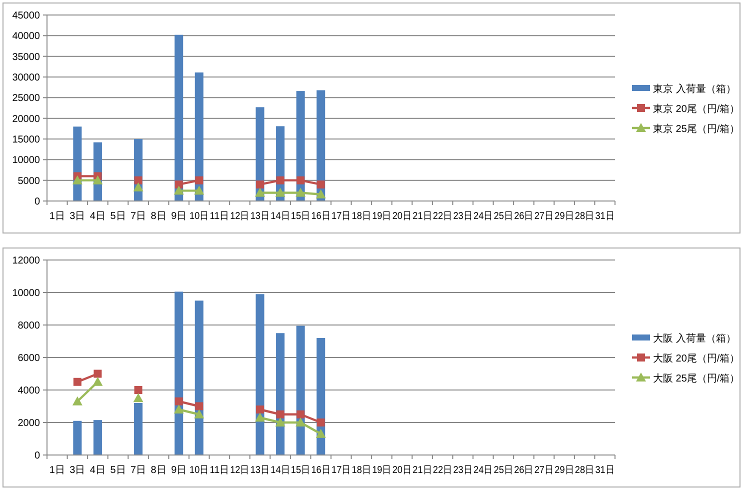 The width and height of the screenshot is (743, 490). I want to click on y-tick-label: 15000, so click(26, 140).